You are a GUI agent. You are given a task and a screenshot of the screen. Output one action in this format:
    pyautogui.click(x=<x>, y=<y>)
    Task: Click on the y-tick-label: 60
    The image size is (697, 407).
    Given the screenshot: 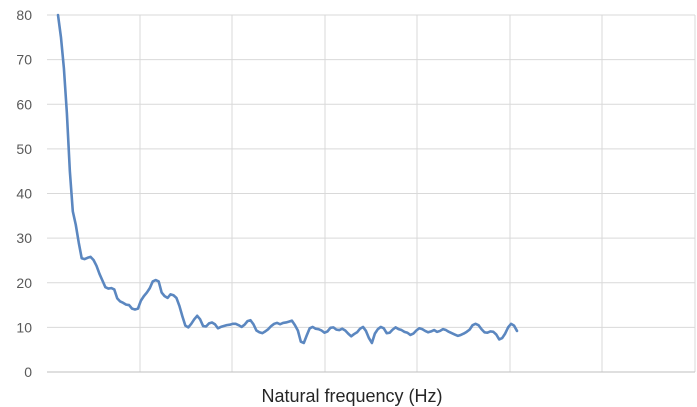 What is the action you would take?
    pyautogui.click(x=24, y=104)
    